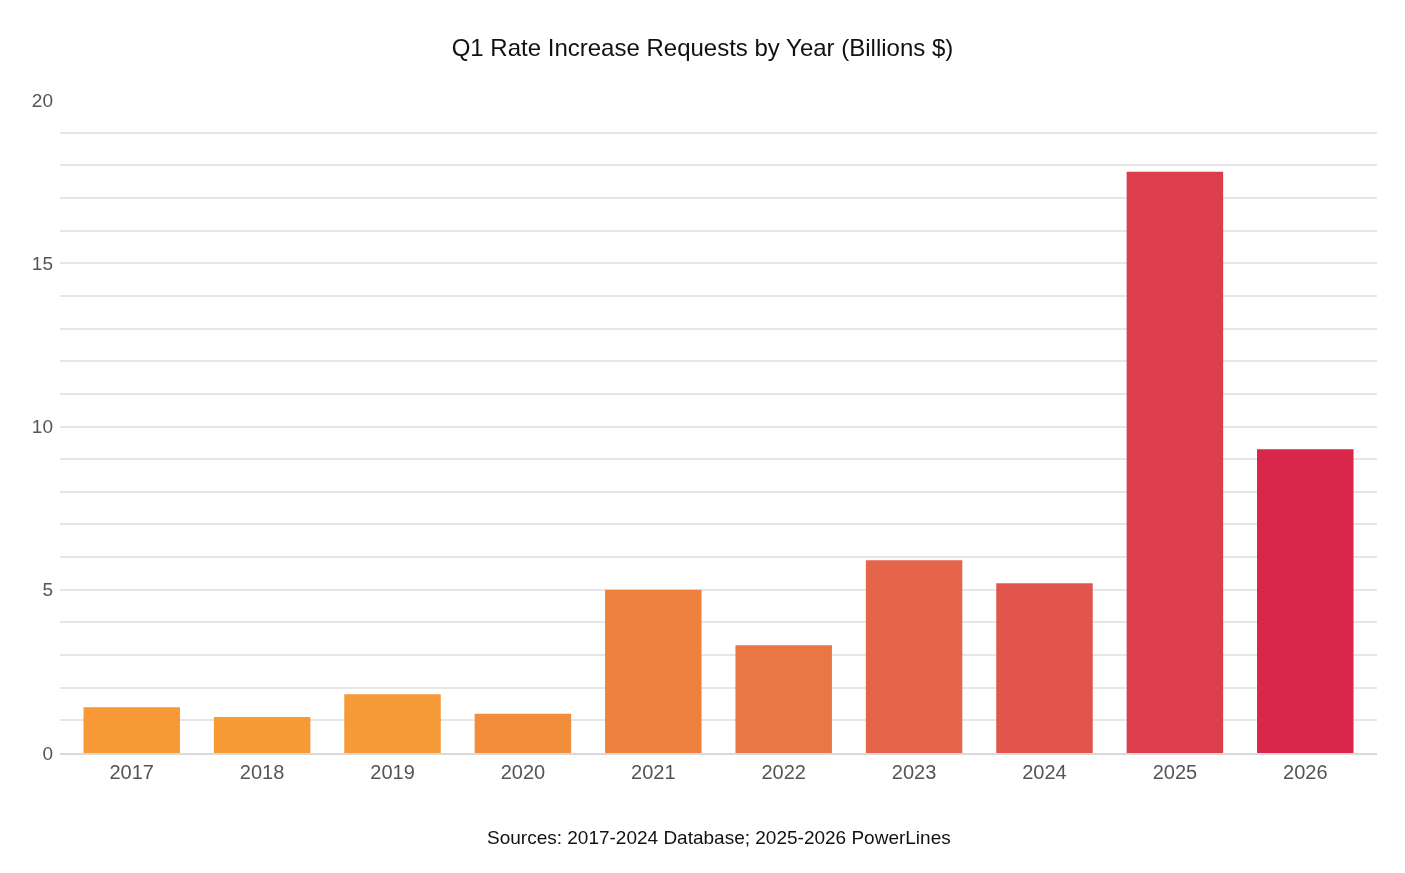 The height and width of the screenshot is (873, 1405). I want to click on x-tick-label: 2018, so click(262, 772).